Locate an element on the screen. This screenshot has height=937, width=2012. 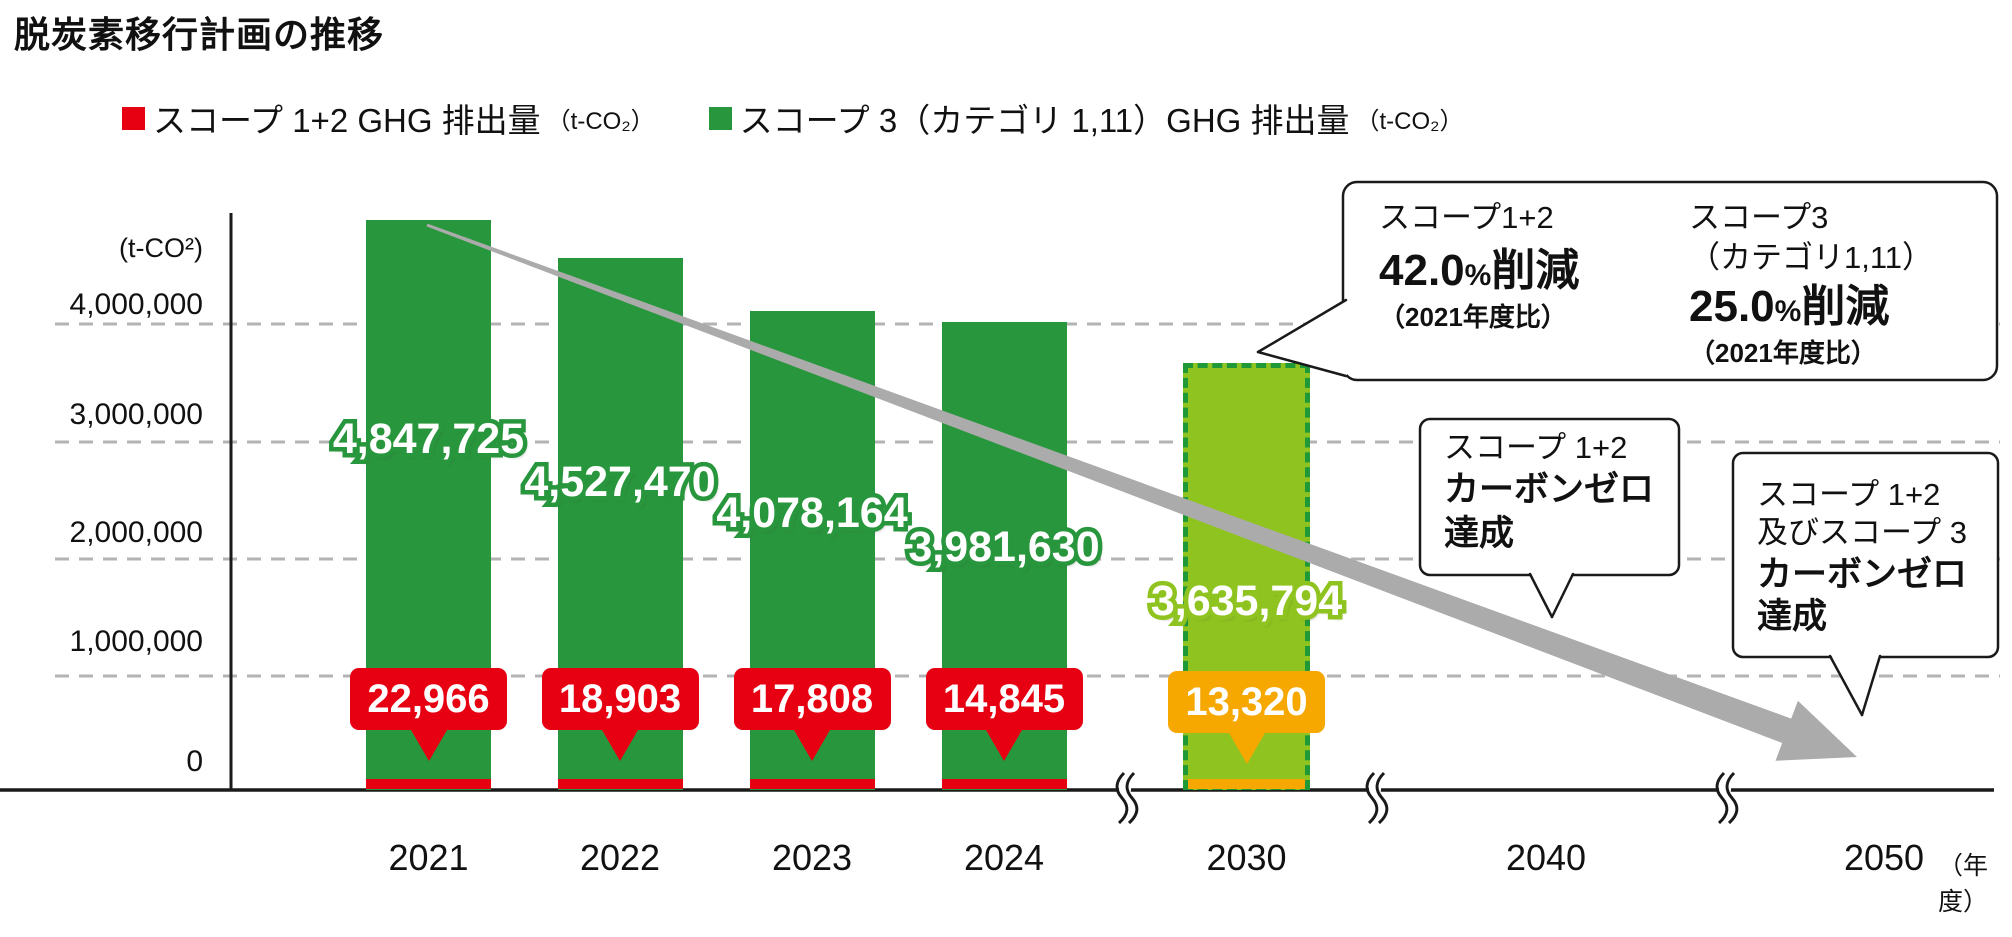
scope12-value-badge-2021: 22,966 is located at coordinates (428, 714).